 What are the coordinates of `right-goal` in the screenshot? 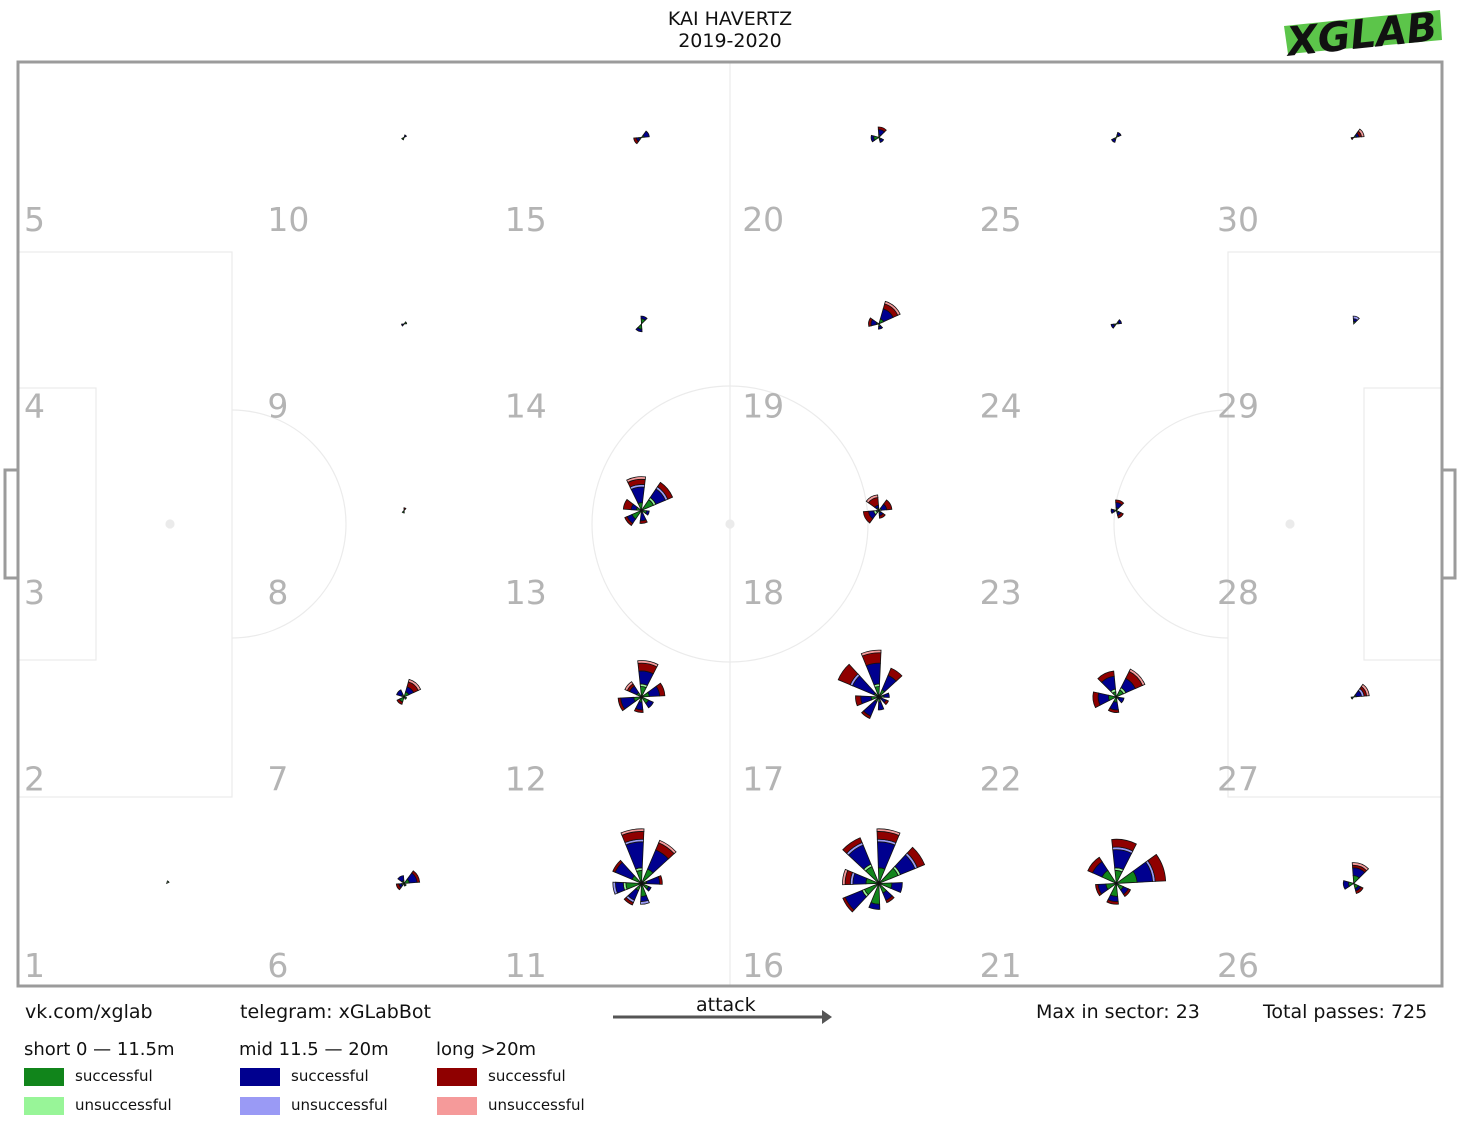 It's located at (1449, 524).